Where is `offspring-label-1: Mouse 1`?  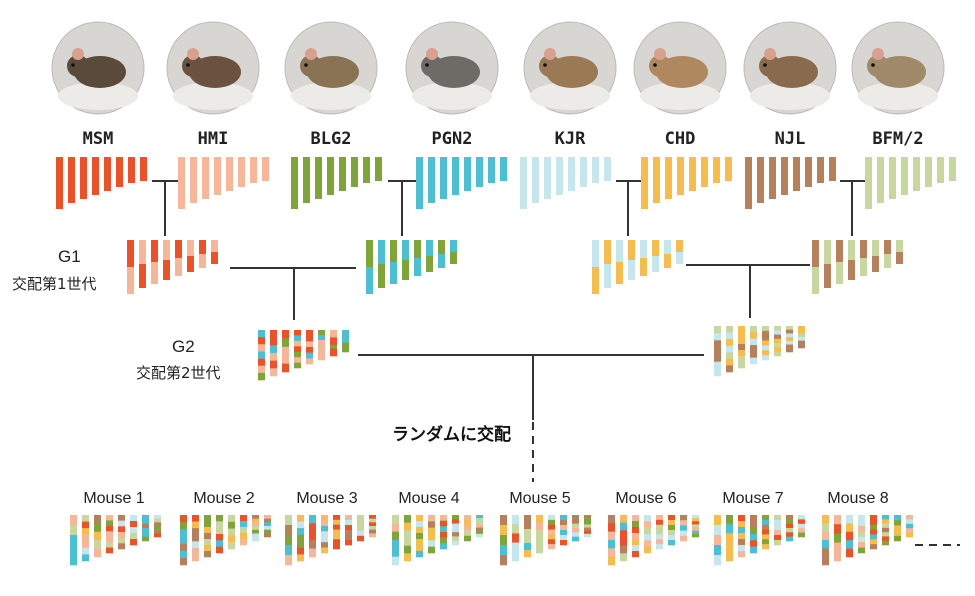
offspring-label-1: Mouse 1 is located at coordinates (113, 498).